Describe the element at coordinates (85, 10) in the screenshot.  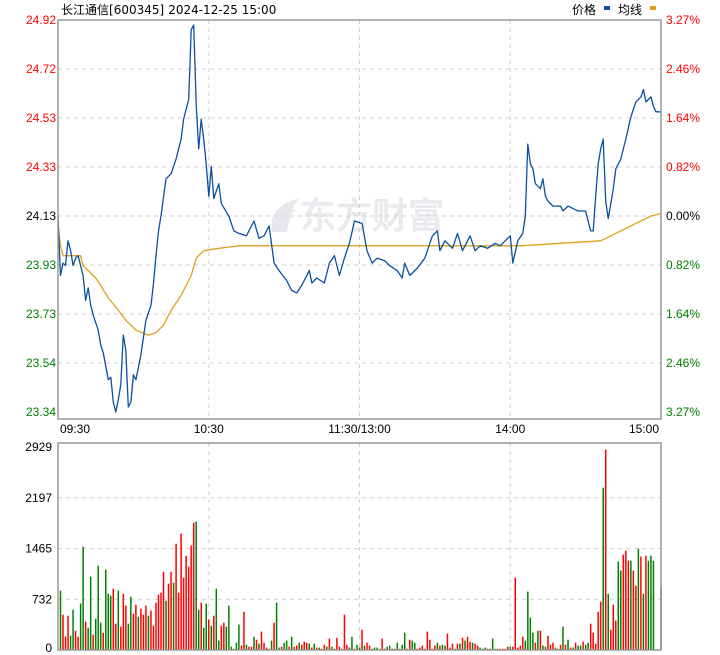
I see `stock-name: 长江通信` at that location.